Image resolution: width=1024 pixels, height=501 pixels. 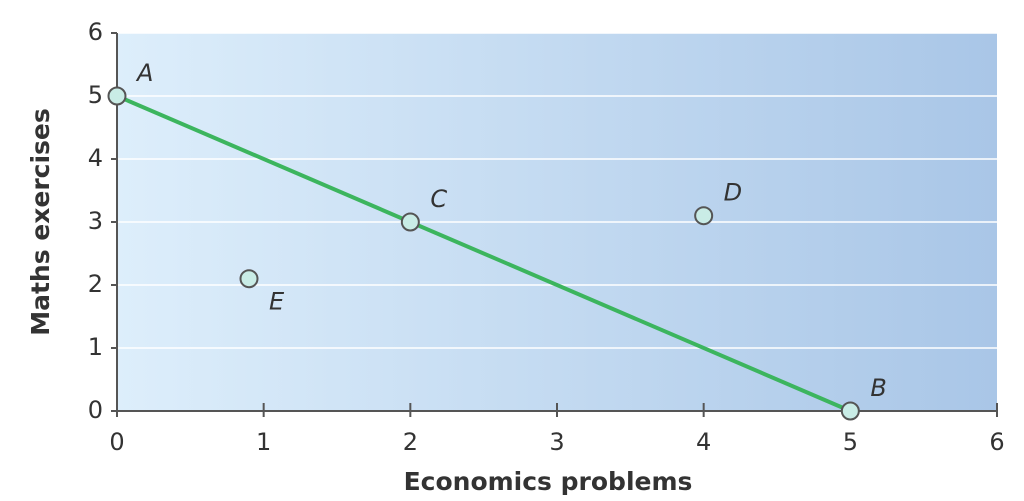 I want to click on point-label: A, so click(x=144, y=73).